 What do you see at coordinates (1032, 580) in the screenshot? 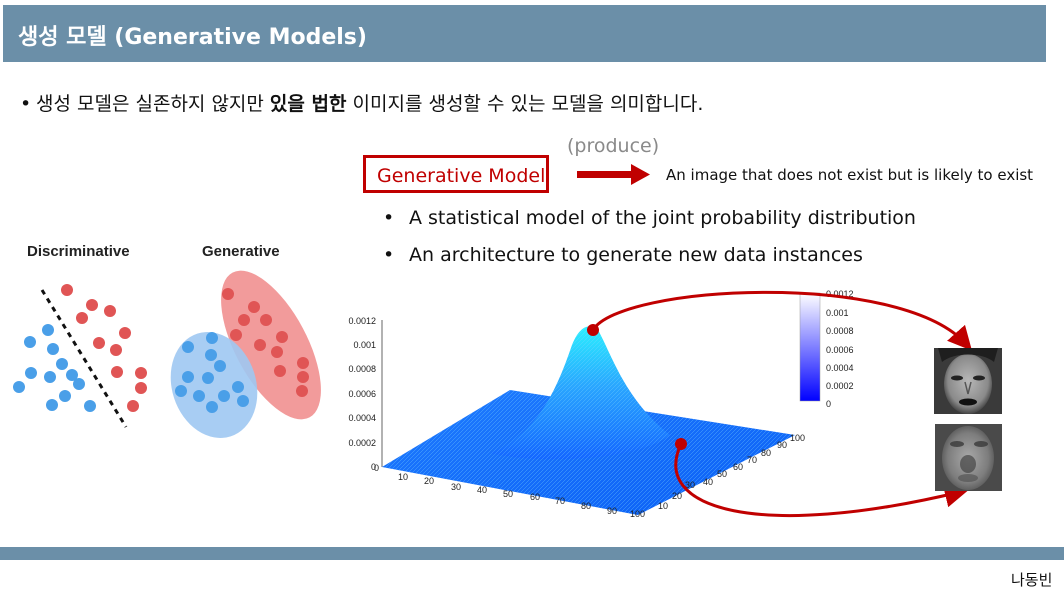
I see `author-name: 나동빈` at bounding box center [1032, 580].